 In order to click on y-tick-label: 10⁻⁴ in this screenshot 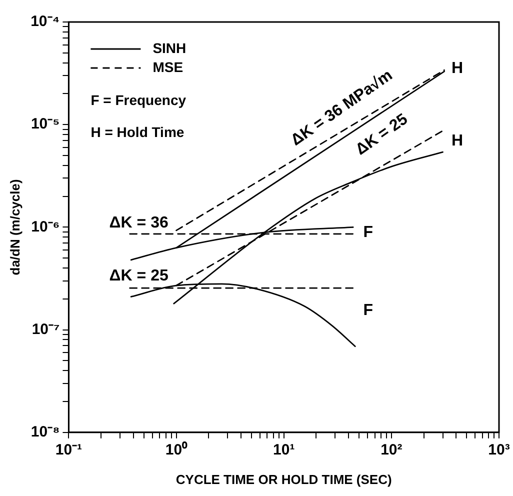, I will do `click(45, 21)`.